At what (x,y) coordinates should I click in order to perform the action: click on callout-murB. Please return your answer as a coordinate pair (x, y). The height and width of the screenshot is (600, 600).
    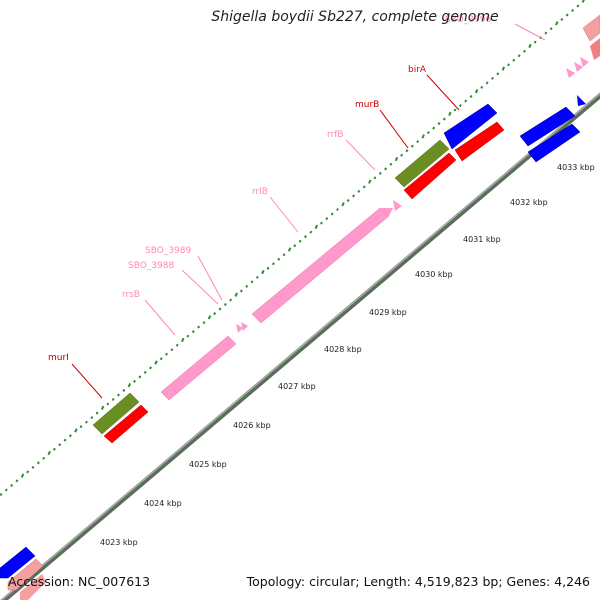
    Looking at the image, I should click on (394, 129).